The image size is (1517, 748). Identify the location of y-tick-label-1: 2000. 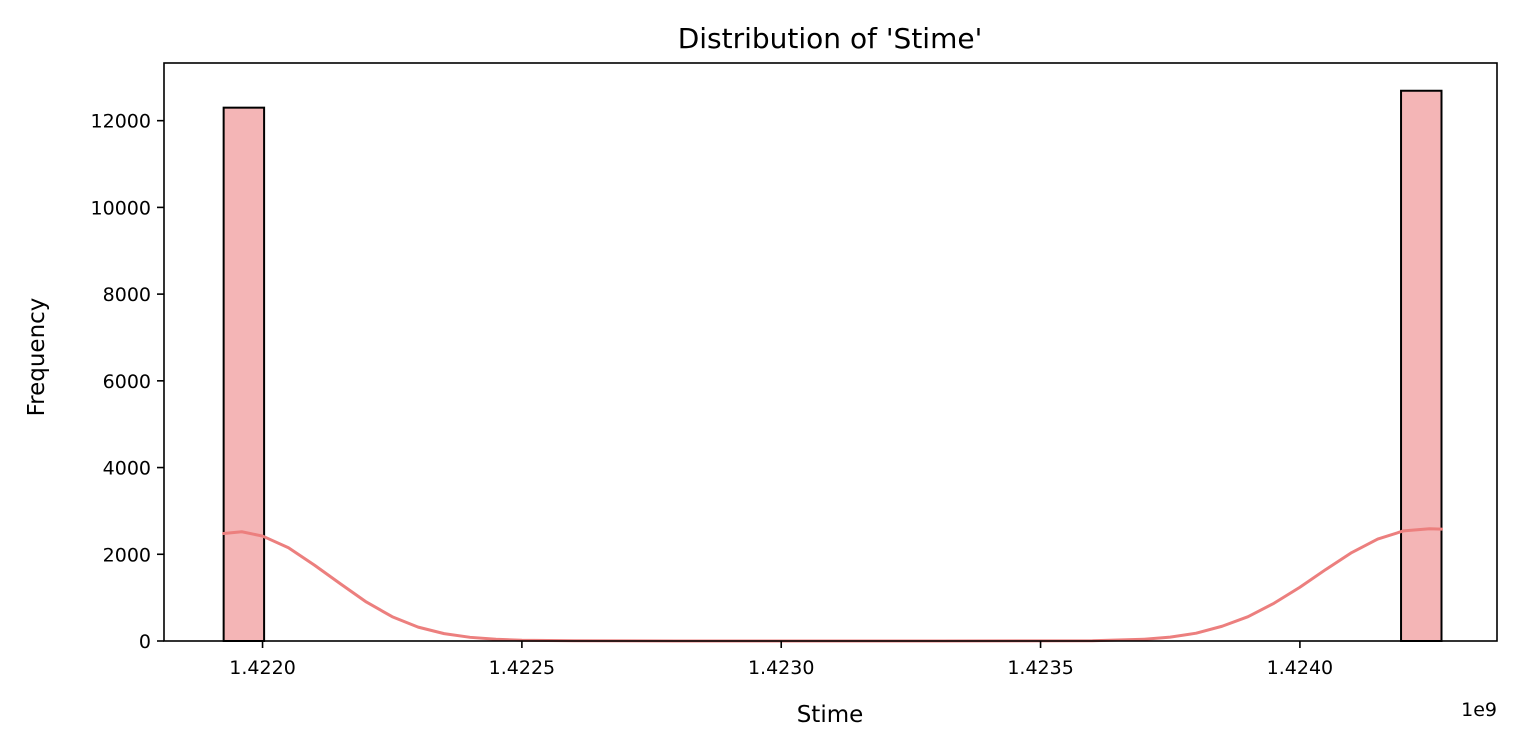
(127, 555).